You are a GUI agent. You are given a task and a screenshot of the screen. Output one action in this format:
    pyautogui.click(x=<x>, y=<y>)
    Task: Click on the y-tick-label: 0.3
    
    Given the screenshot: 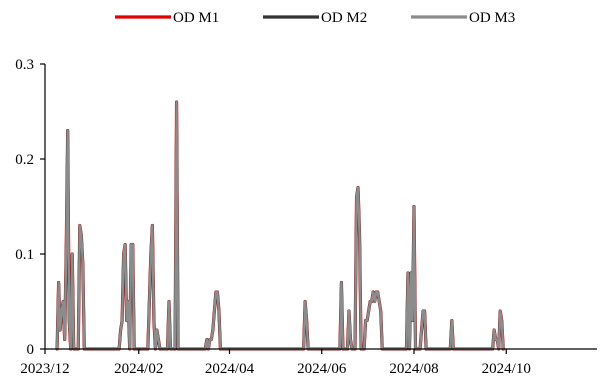 What is the action you would take?
    pyautogui.click(x=24, y=65)
    